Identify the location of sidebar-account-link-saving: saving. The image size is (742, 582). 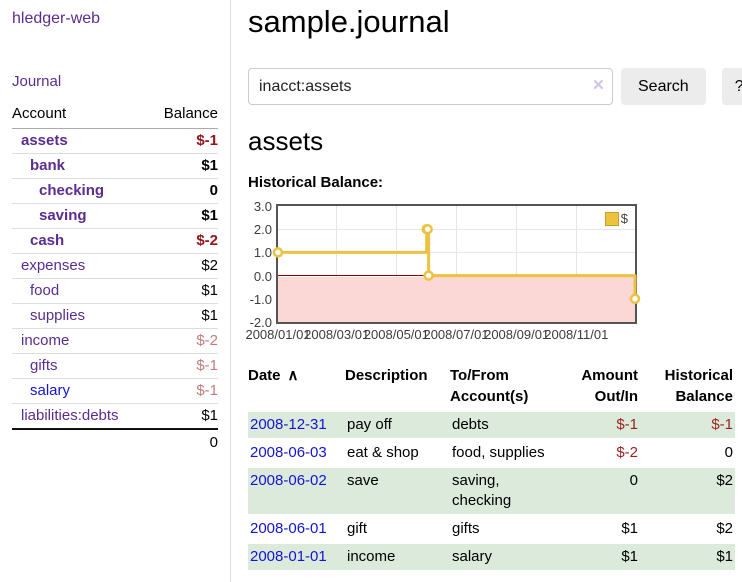
(63, 215).